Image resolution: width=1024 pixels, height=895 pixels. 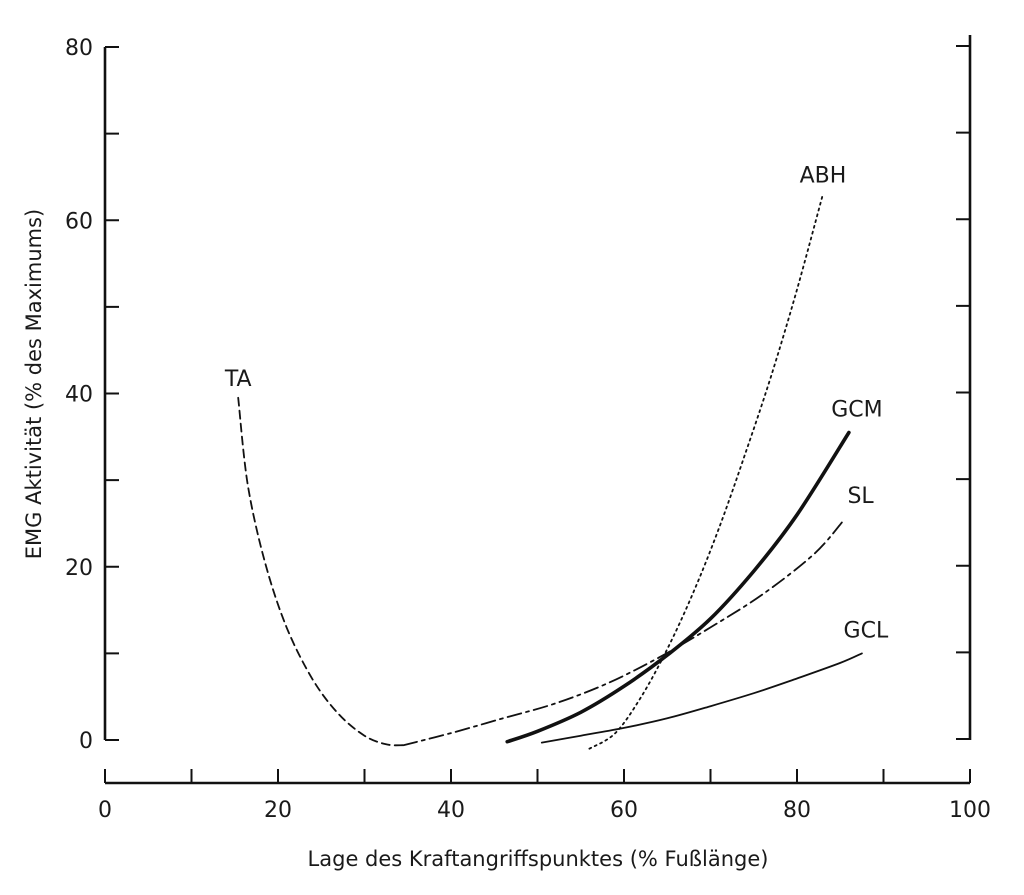 What do you see at coordinates (238, 379) in the screenshot?
I see `series-label-ta: TA` at bounding box center [238, 379].